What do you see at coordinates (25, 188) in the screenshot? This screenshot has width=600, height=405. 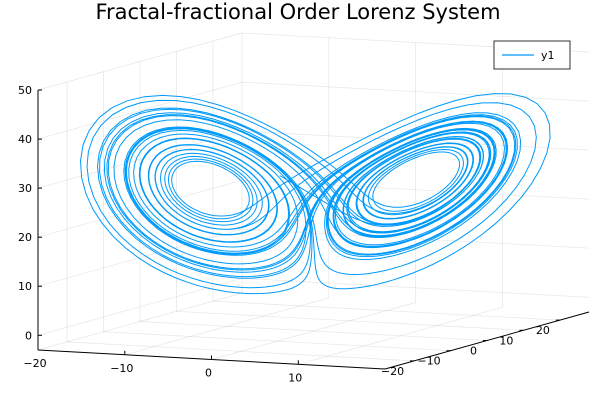 I see `z-tick-label: 30` at bounding box center [25, 188].